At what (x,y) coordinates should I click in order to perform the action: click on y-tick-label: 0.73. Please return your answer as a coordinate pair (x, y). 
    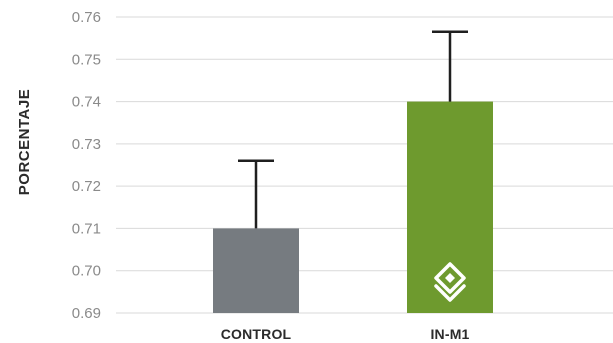
    Looking at the image, I should click on (86, 144).